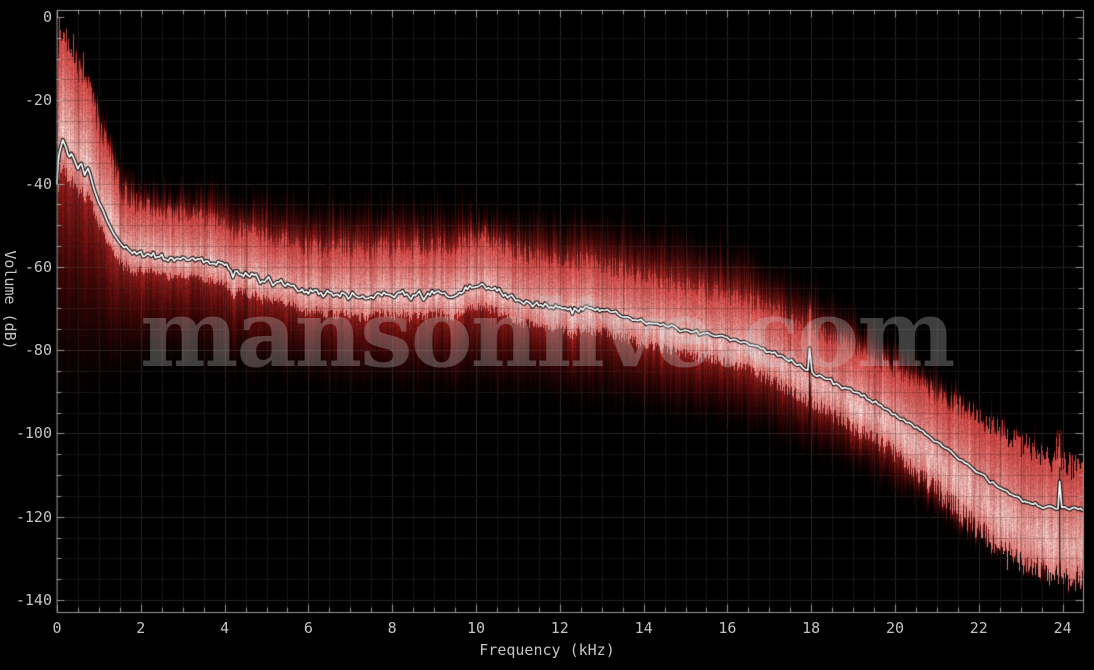 The image size is (1094, 670). What do you see at coordinates (811, 628) in the screenshot?
I see `x-tick-label: 18` at bounding box center [811, 628].